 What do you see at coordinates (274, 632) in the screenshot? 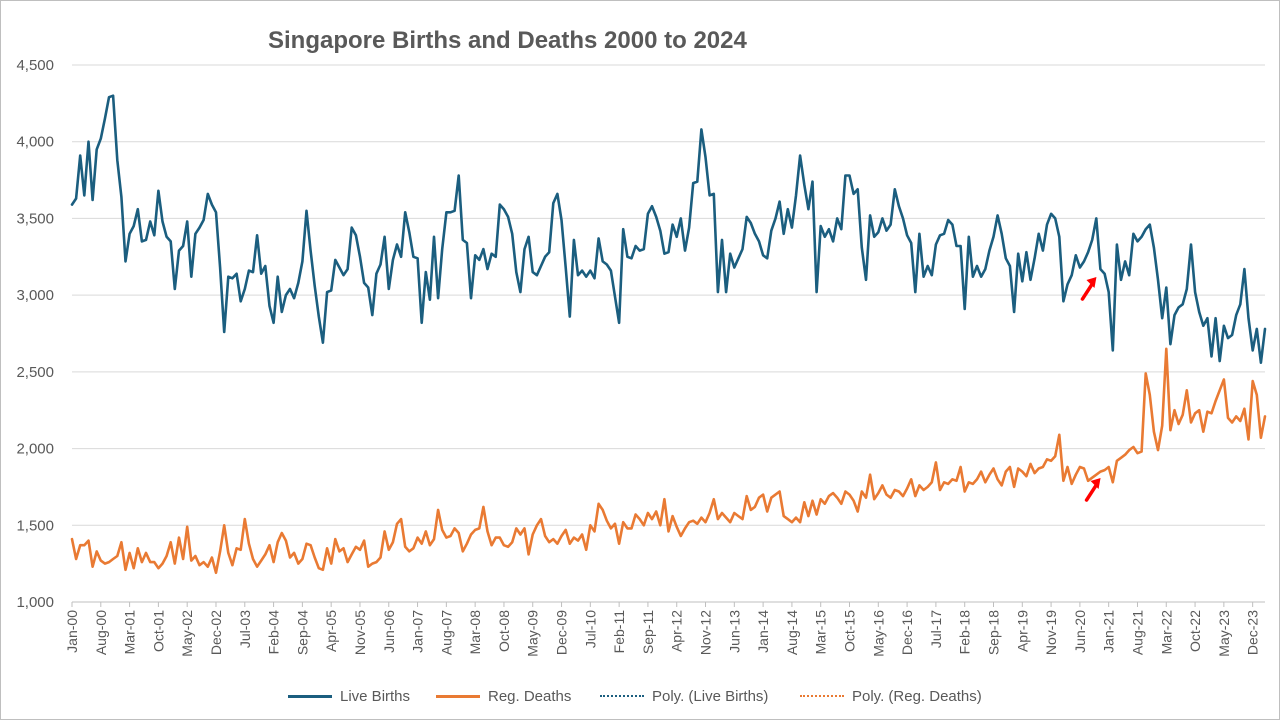
I see `x-tick-label: Feb-04` at bounding box center [274, 632].